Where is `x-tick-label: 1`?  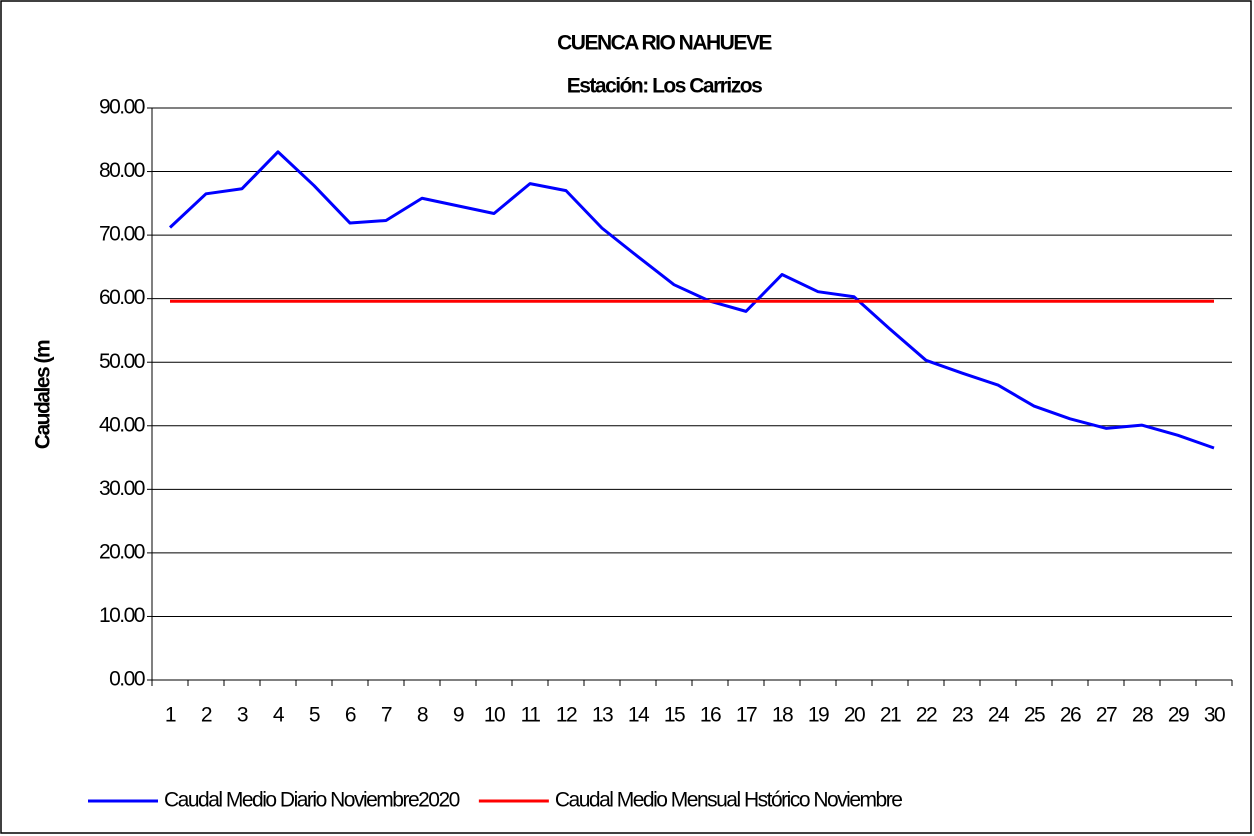
x-tick-label: 1 is located at coordinates (170, 715).